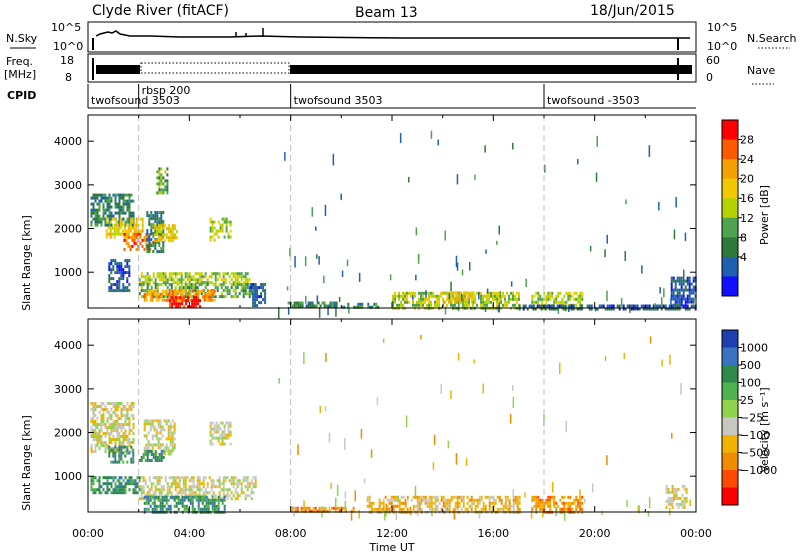  Describe the element at coordinates (20, 74) in the screenshot. I see `freq-unit: [MHz]` at that location.